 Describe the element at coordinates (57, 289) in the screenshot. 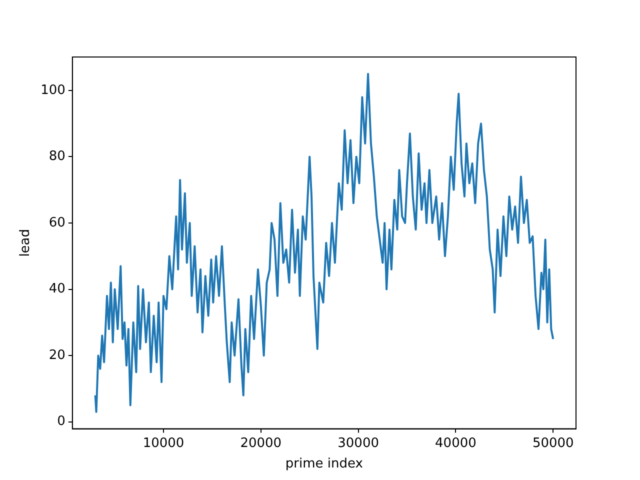

I see `y-tick-label: 40` at that location.